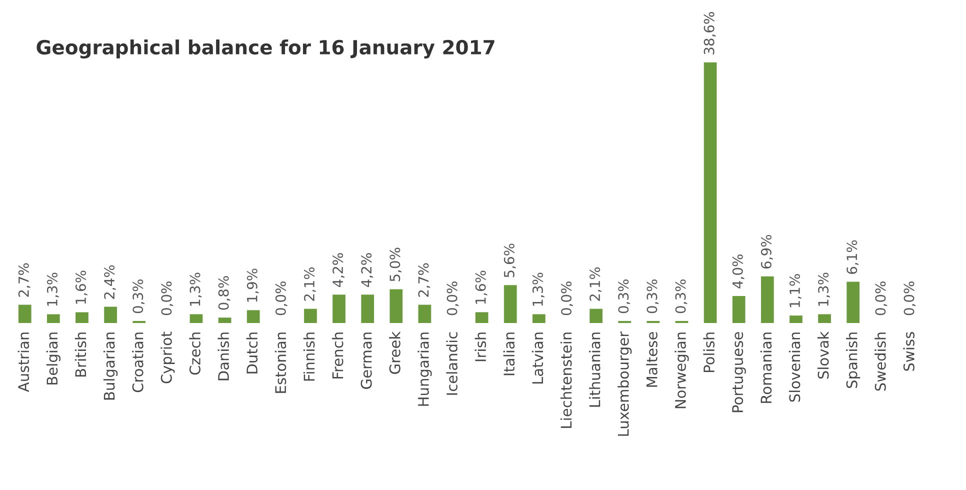 This screenshot has height=490, width=966. I want to click on x-tick-label: Norwegian, so click(681, 370).